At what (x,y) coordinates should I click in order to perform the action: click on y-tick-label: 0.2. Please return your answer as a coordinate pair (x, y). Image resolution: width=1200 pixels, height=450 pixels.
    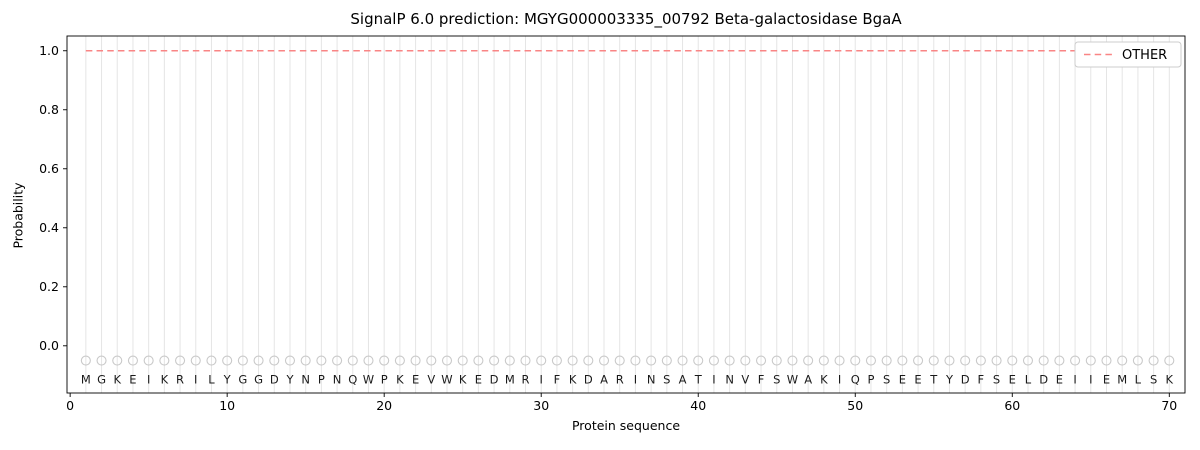
    Looking at the image, I should click on (49, 286).